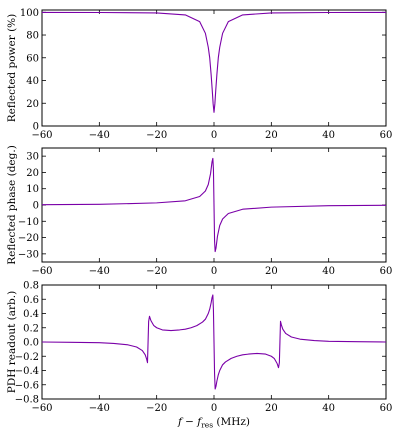 Image resolution: width=400 pixels, height=432 pixels. I want to click on y-tick-label: 60, so click(32, 58).